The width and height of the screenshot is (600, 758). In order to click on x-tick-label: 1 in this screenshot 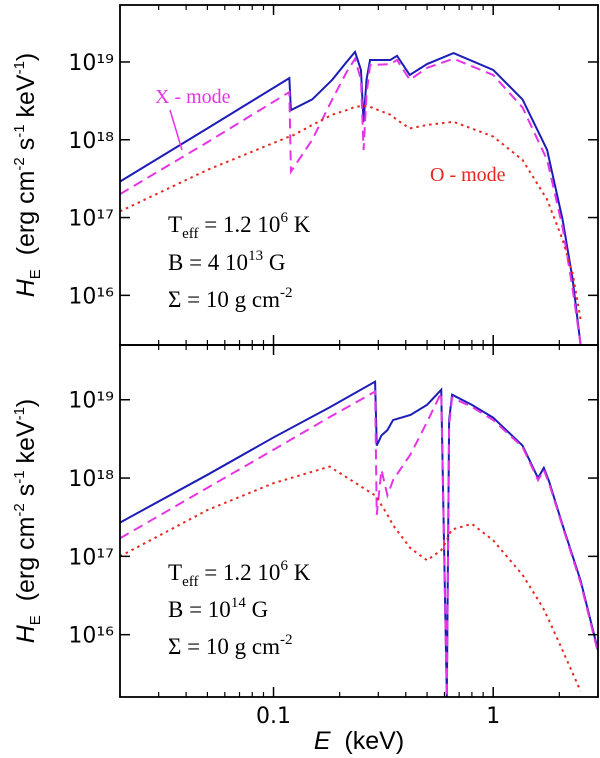, I will do `click(493, 716)`.